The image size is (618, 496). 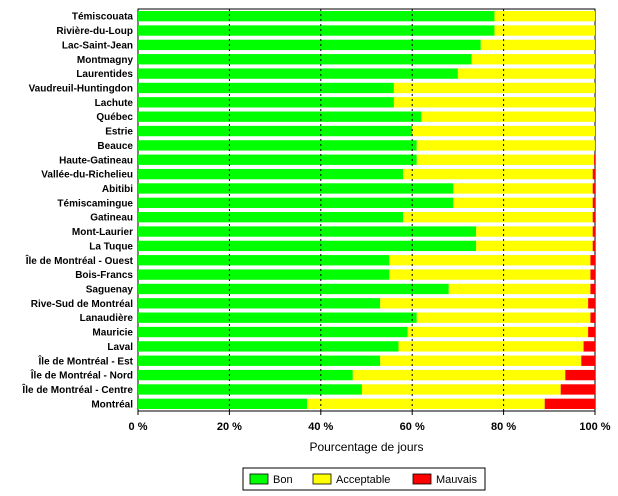 I want to click on legend-label-acceptable: Acceptable, so click(x=363, y=480).